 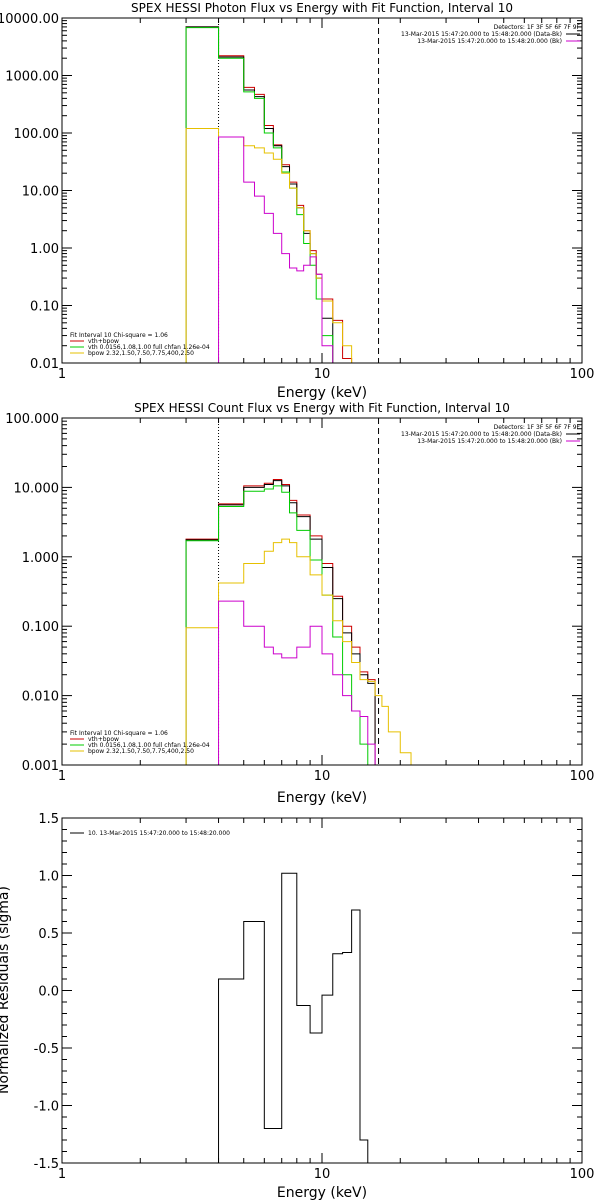 What do you see at coordinates (322, 1192) in the screenshot?
I see `residuals-xlabel: Energy (keV)` at bounding box center [322, 1192].